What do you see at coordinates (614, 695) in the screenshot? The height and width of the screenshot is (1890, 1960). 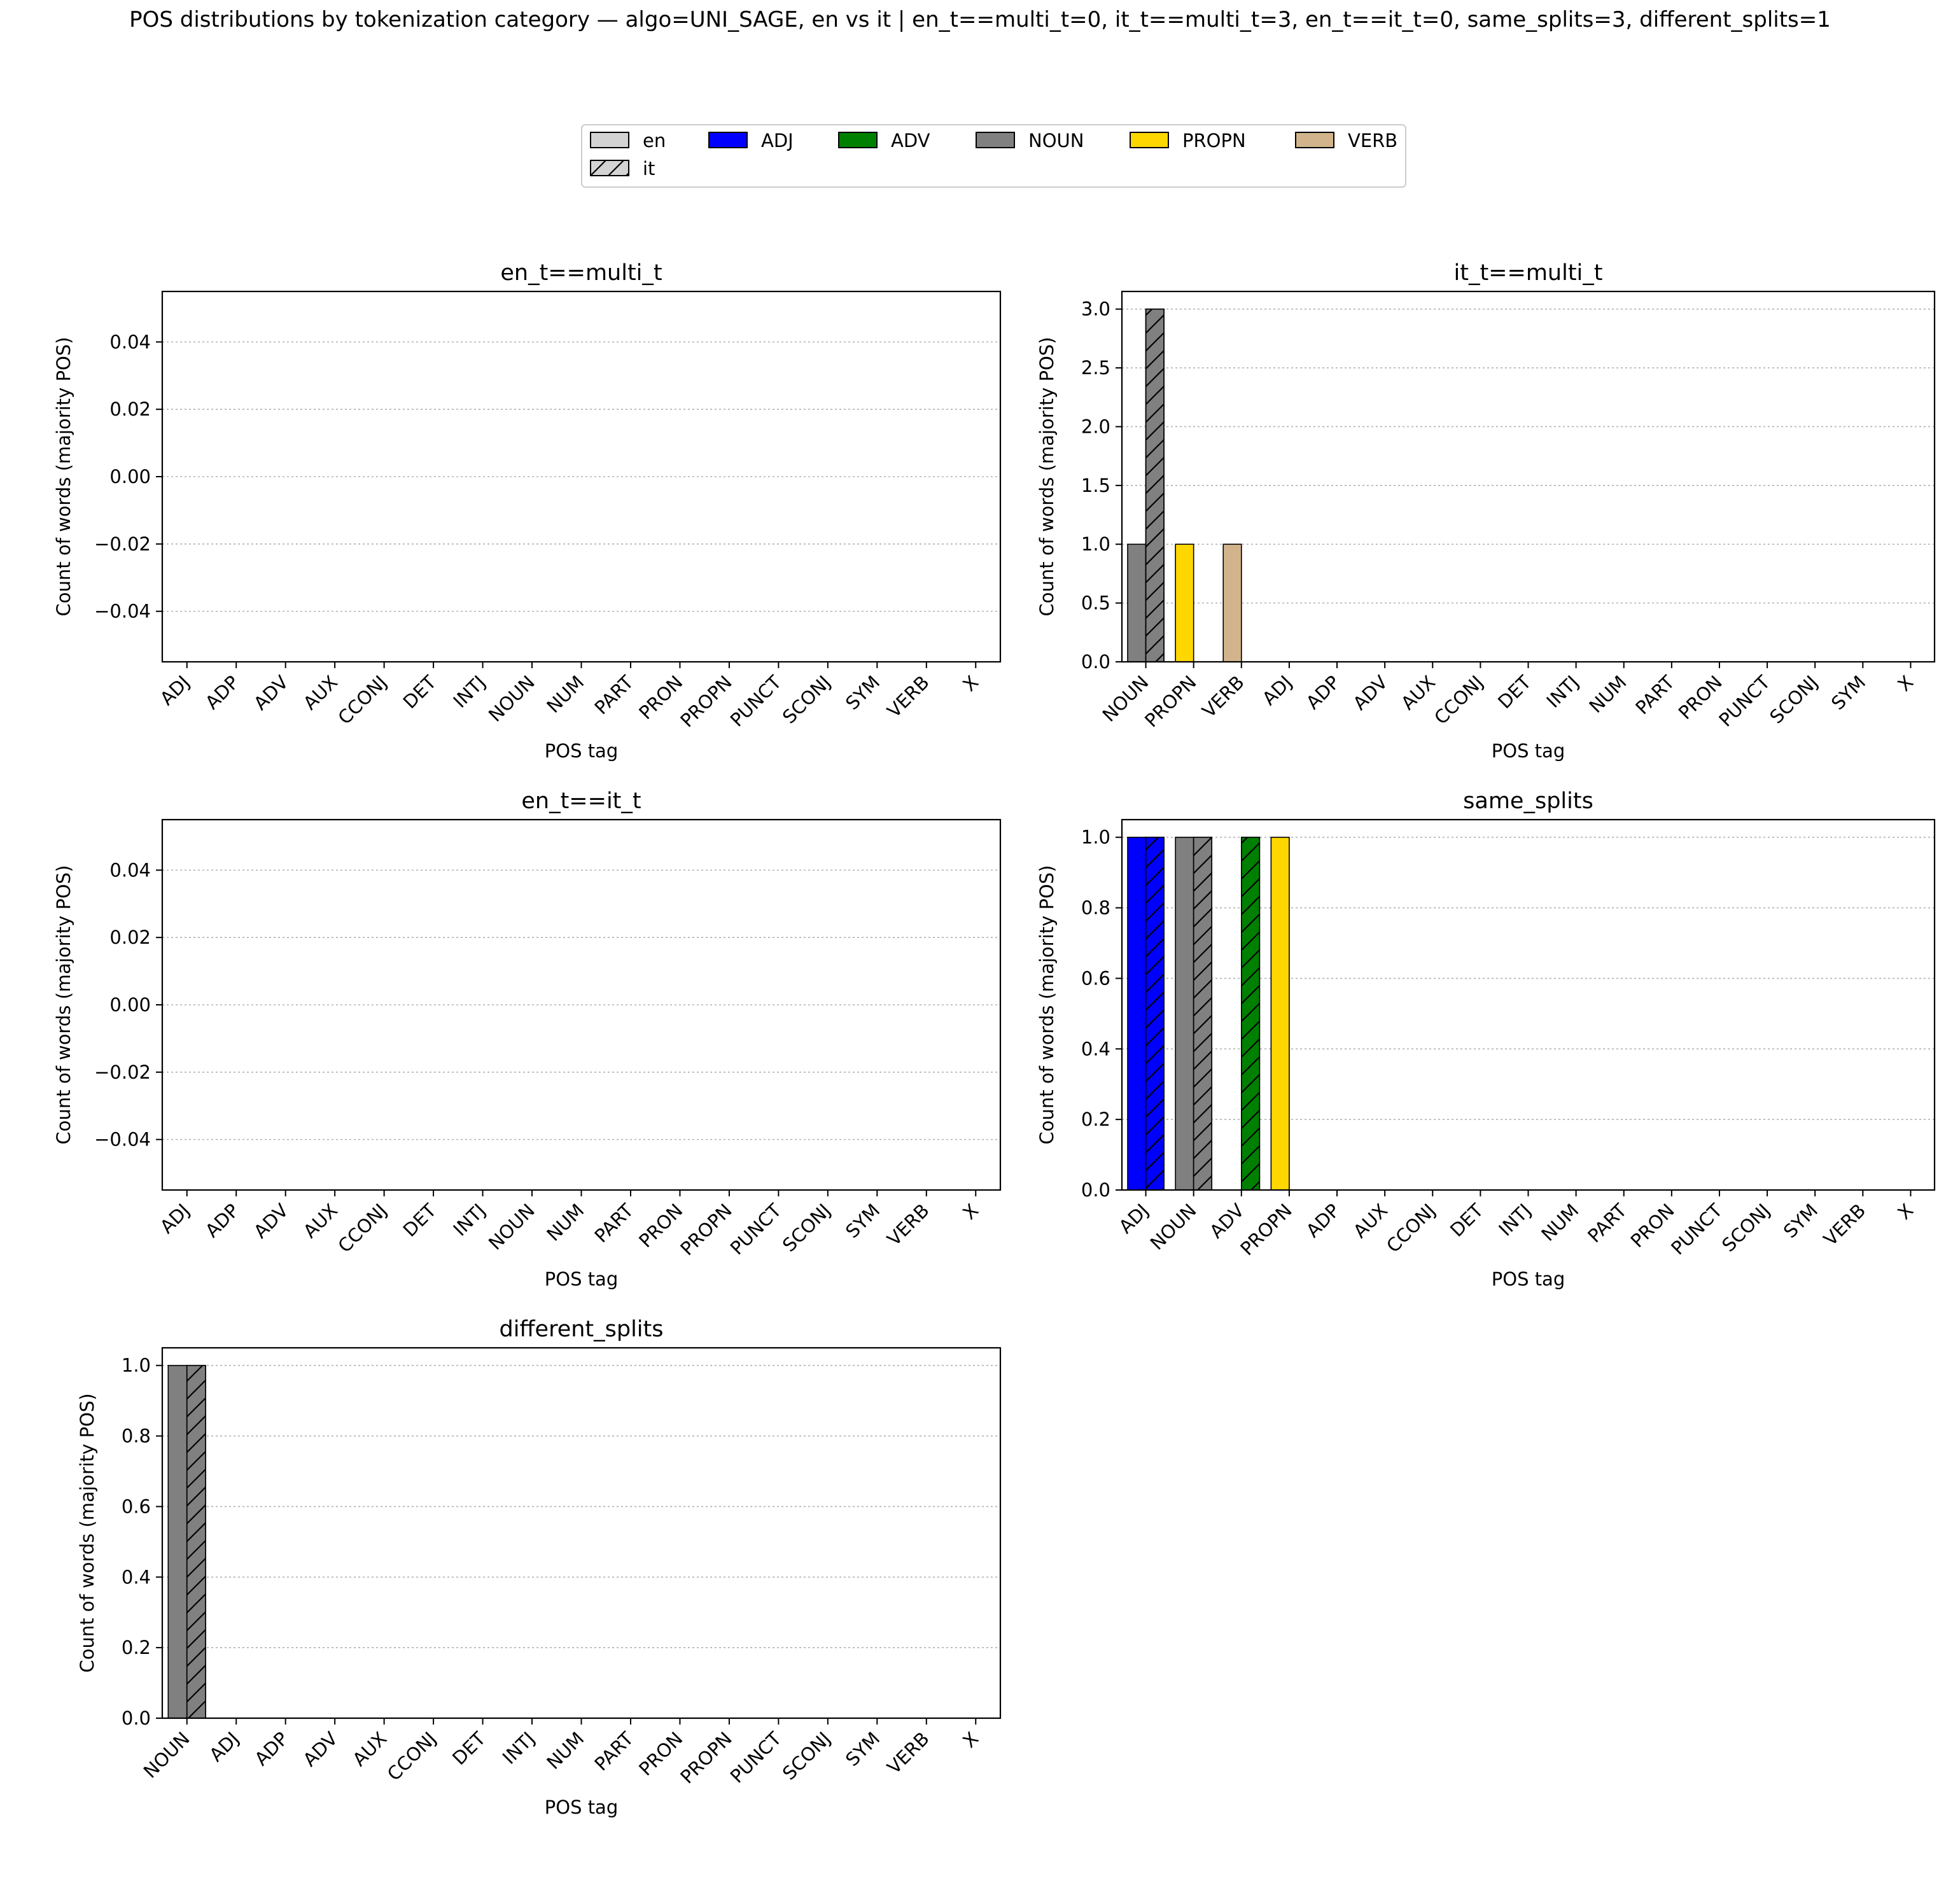 I see `x-tick-label: PART` at bounding box center [614, 695].